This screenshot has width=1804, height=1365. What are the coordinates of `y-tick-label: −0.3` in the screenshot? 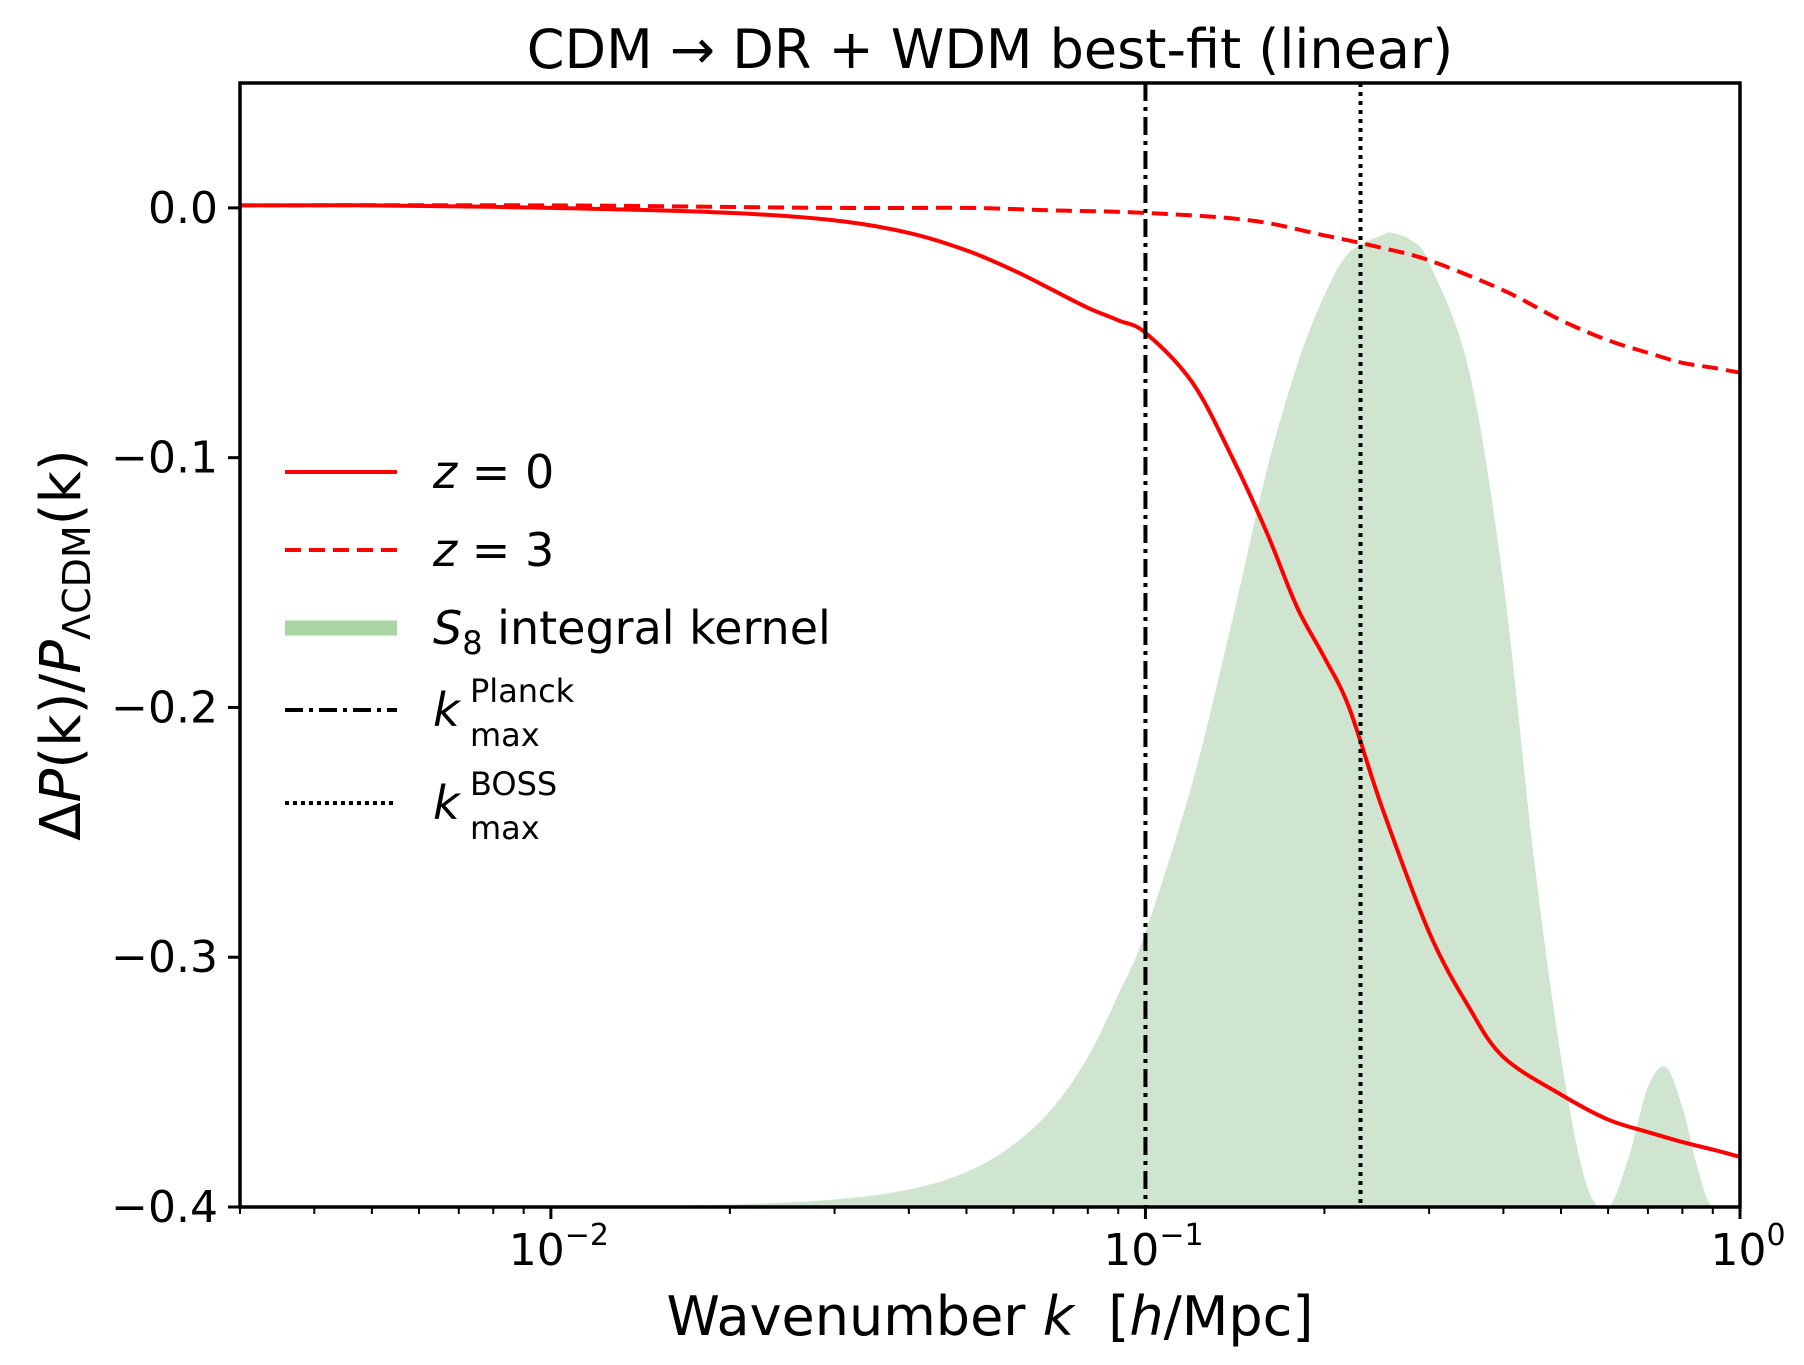 It's located at (164, 957).